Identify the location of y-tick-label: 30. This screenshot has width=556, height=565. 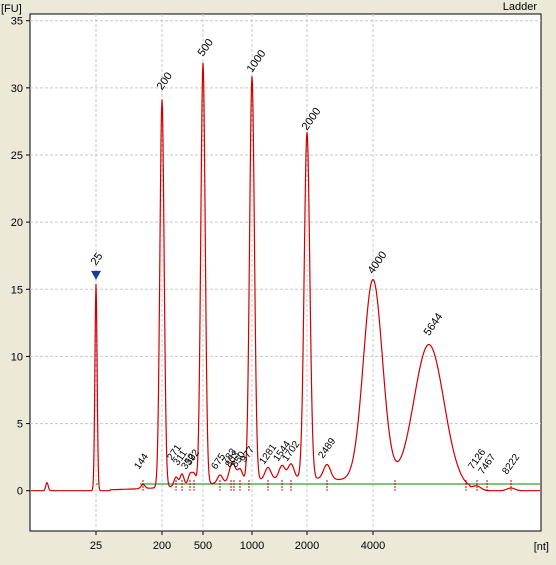
(17, 89).